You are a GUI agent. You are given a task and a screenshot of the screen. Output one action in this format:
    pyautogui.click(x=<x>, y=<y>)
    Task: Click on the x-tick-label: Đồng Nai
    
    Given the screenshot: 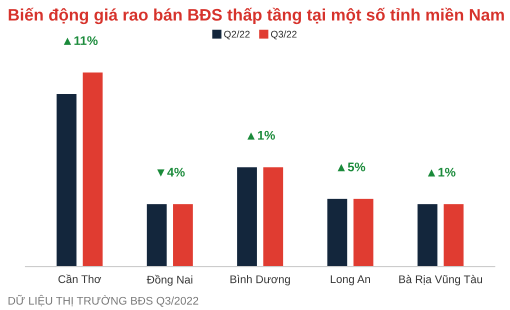 What is the action you would take?
    pyautogui.click(x=169, y=280)
    